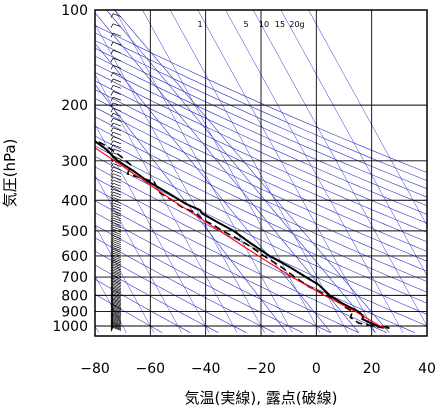  Describe the element at coordinates (74, 201) in the screenshot. I see `y-tick-label: 400` at that location.